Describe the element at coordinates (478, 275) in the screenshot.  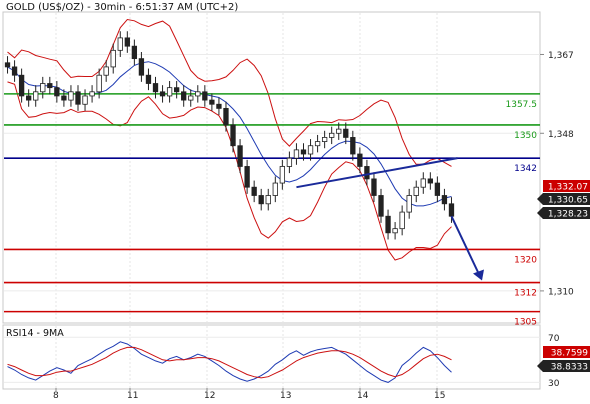
I see `projection-arrow-head` at that location.